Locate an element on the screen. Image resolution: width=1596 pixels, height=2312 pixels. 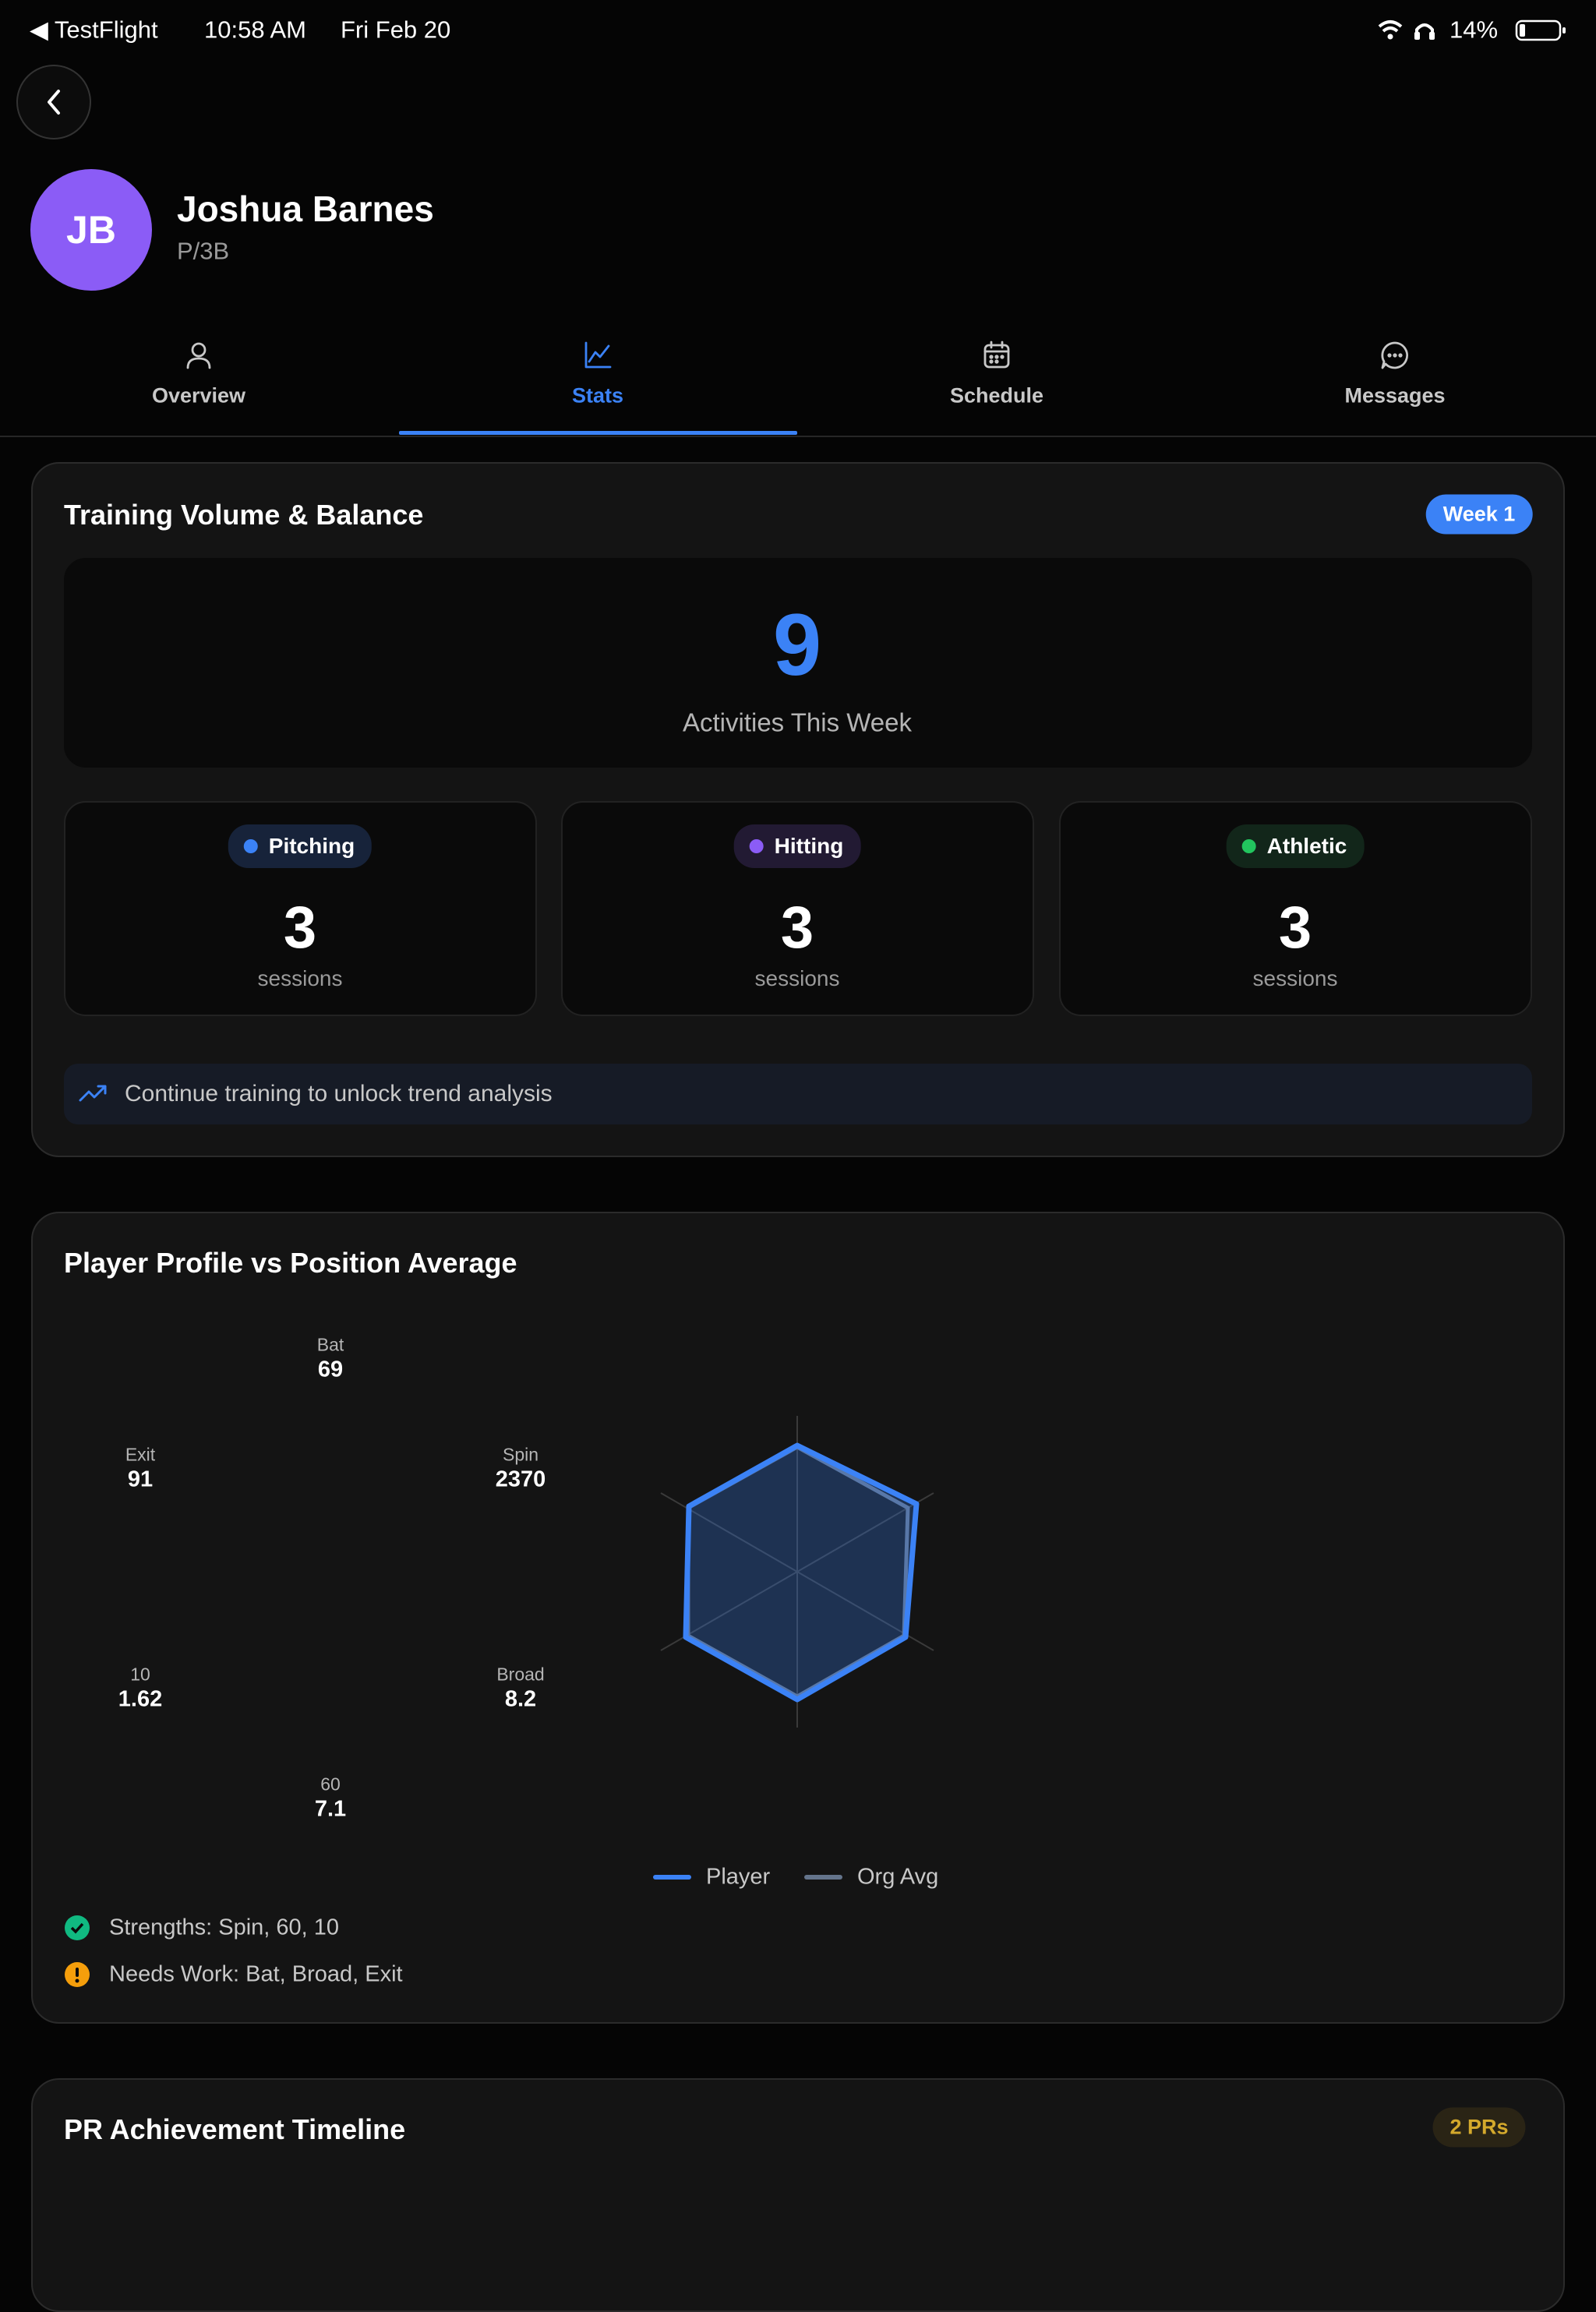
metric-value: 69 is located at coordinates (330, 1369).